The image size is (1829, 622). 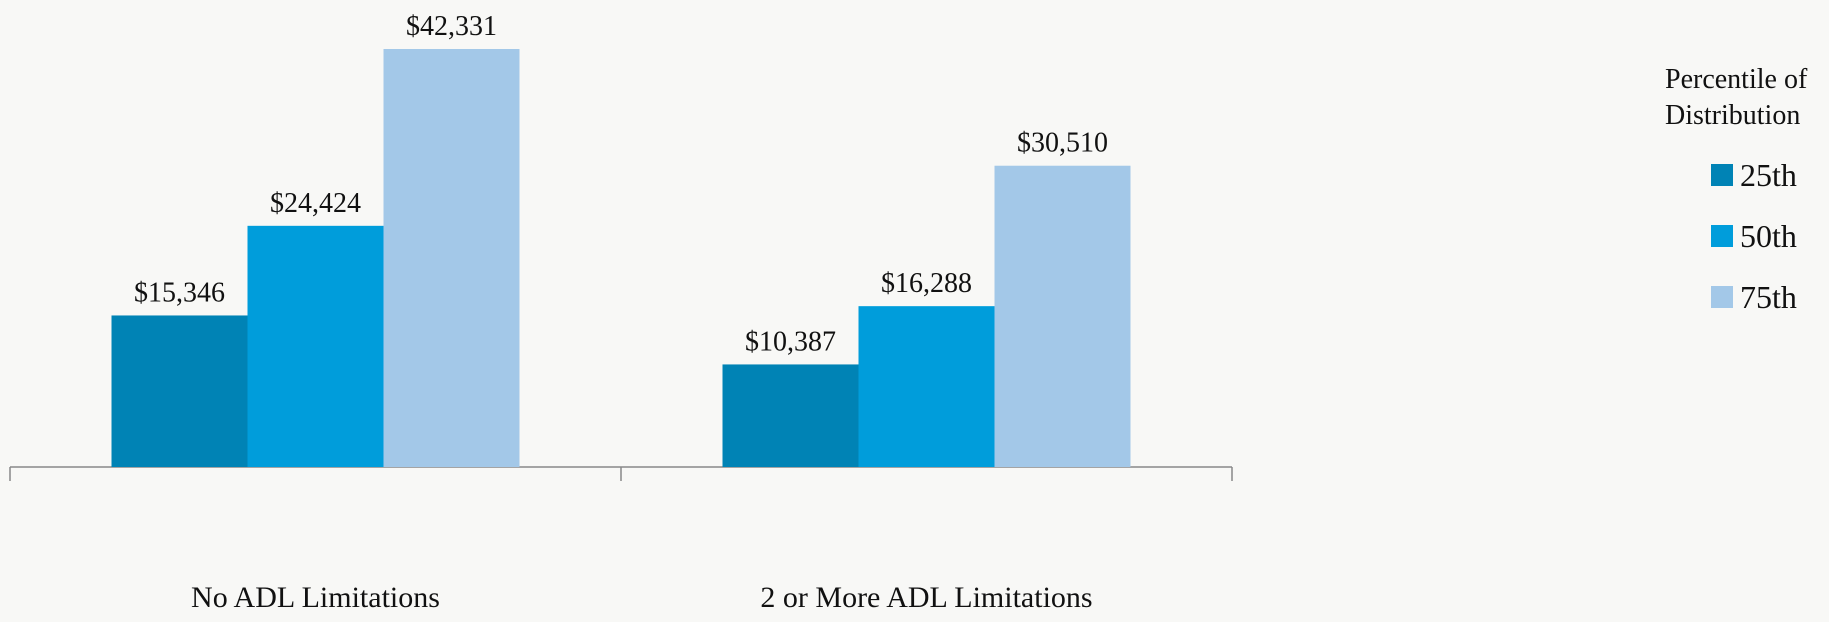 What do you see at coordinates (315, 203) in the screenshot?
I see `value-label: $24,424` at bounding box center [315, 203].